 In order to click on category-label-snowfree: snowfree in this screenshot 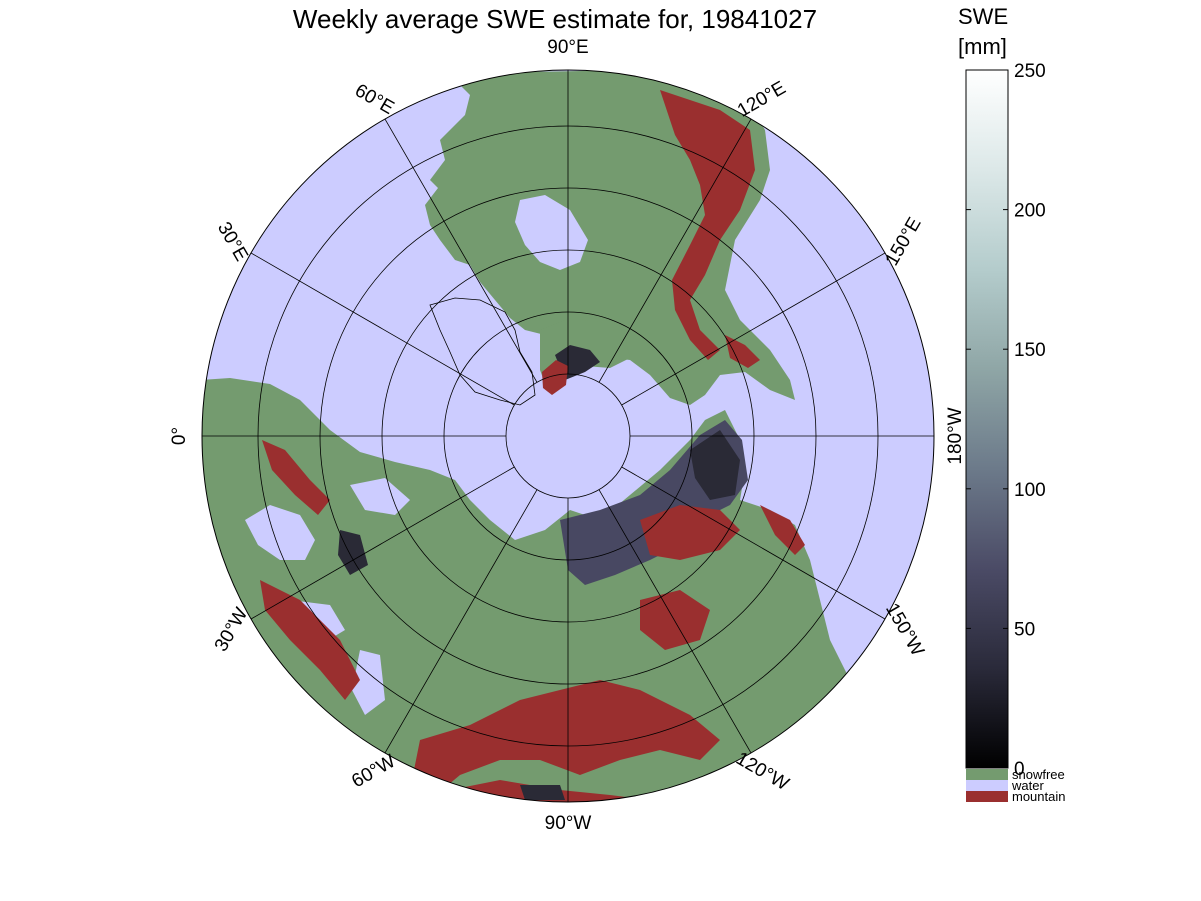, I will do `click(1038, 774)`.